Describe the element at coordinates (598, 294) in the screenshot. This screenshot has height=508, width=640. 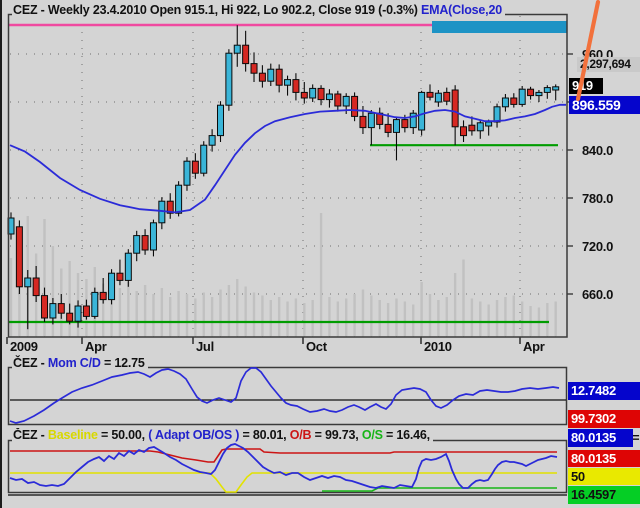
I see `y-axis-price-label: 660.0` at that location.